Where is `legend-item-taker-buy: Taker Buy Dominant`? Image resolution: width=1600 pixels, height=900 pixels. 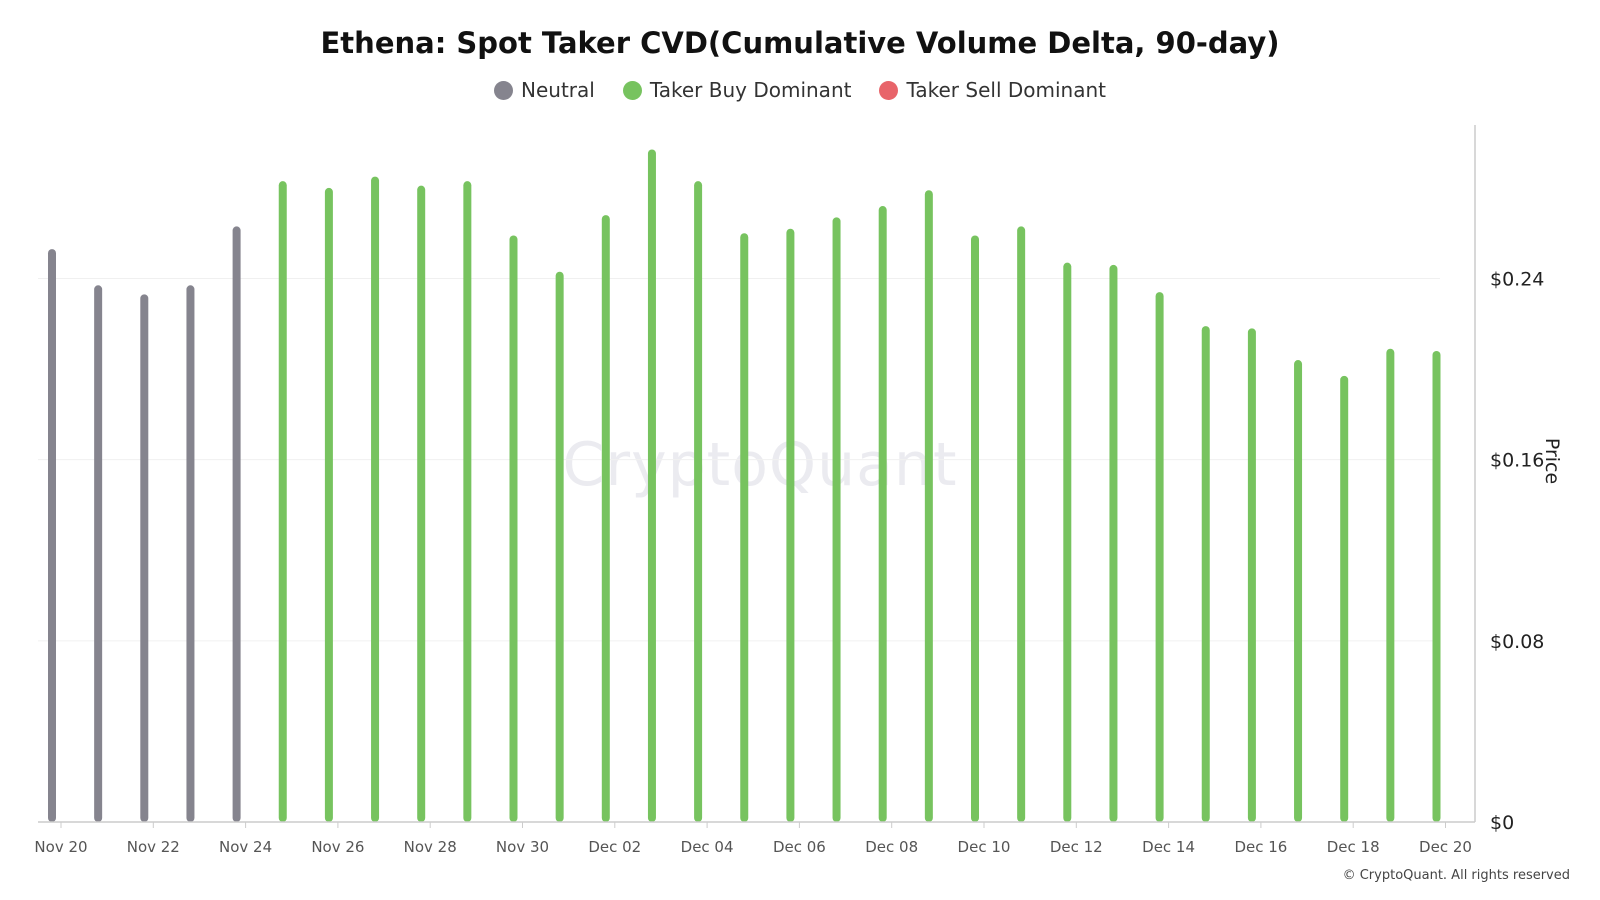 legend-item-taker-buy: Taker Buy Dominant is located at coordinates (737, 90).